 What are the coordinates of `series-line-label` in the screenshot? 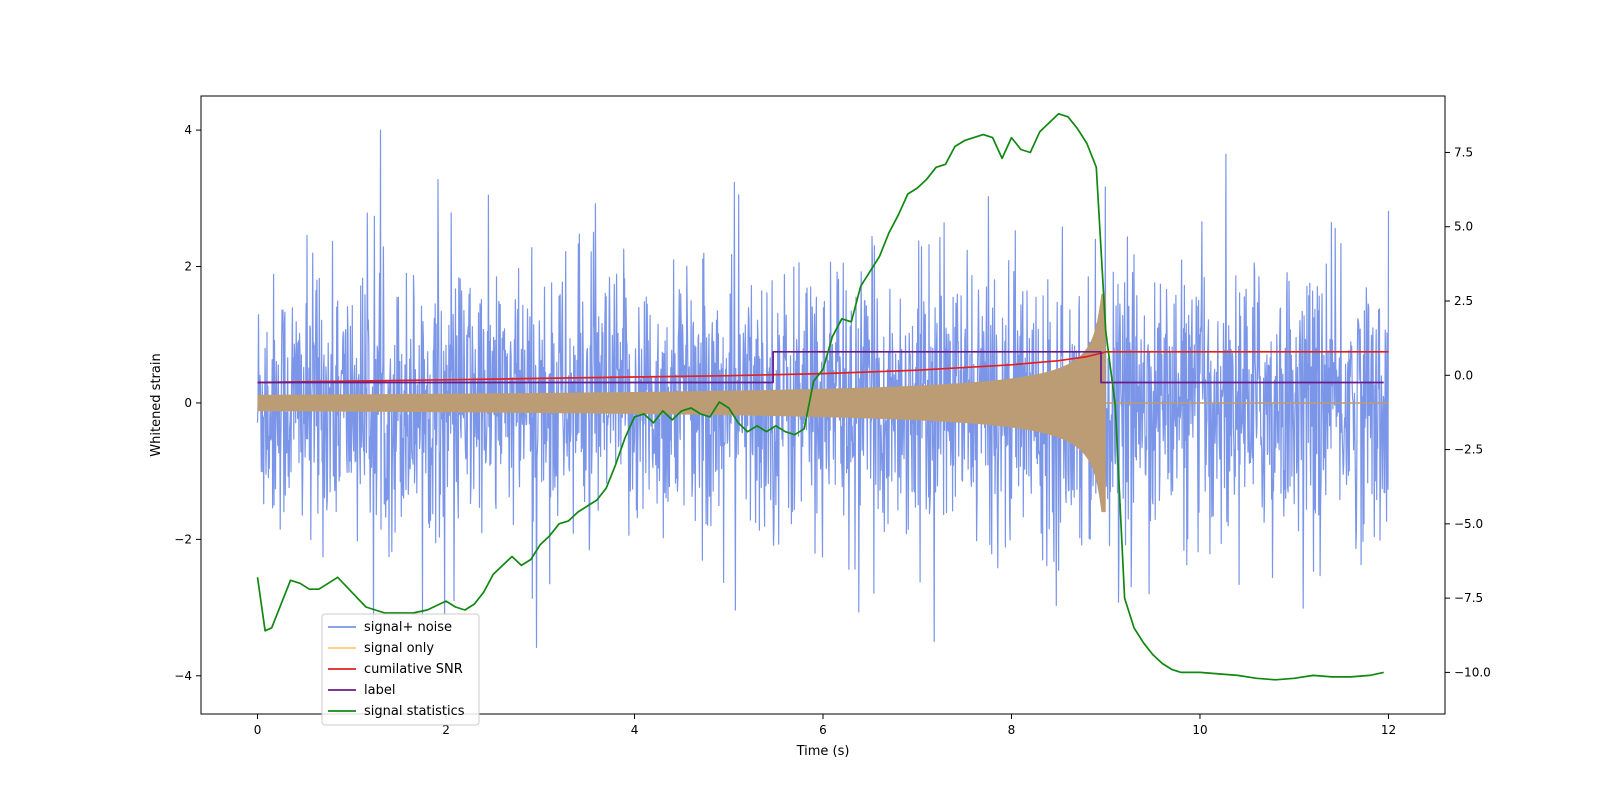 It's located at (820, 367).